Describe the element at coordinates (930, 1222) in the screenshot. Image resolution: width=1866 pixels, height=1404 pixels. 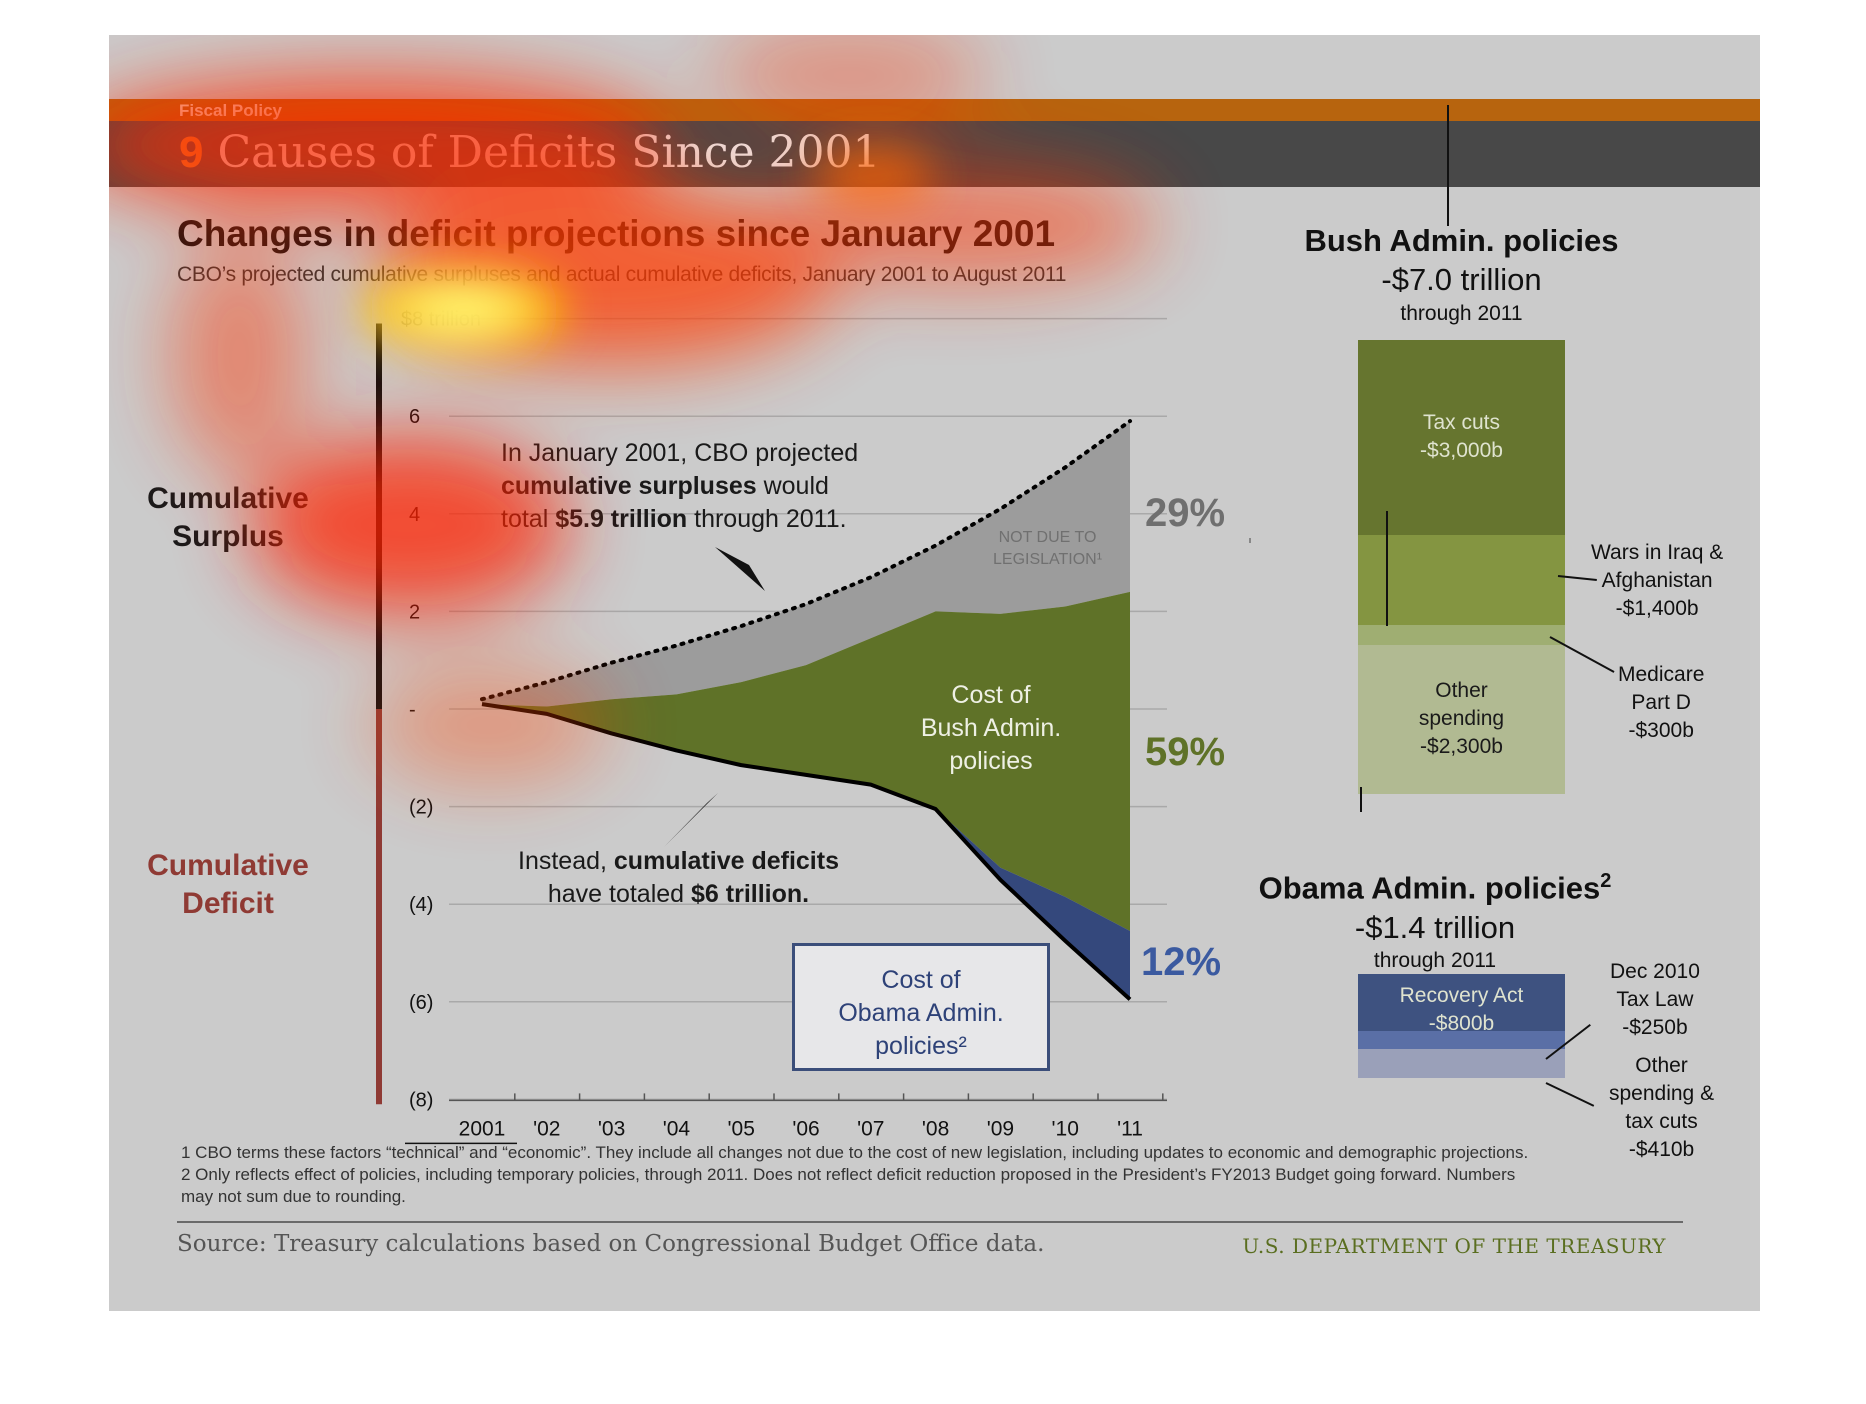
I see `footer-rule` at that location.